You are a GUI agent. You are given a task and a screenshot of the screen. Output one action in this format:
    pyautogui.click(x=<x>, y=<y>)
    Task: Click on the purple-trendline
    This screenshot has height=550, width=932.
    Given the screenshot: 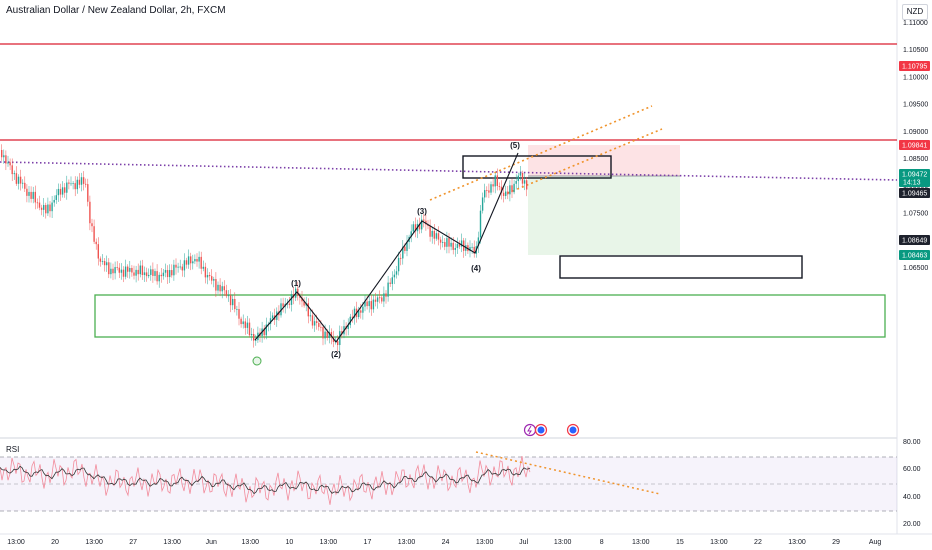 What is the action you would take?
    pyautogui.click(x=449, y=171)
    